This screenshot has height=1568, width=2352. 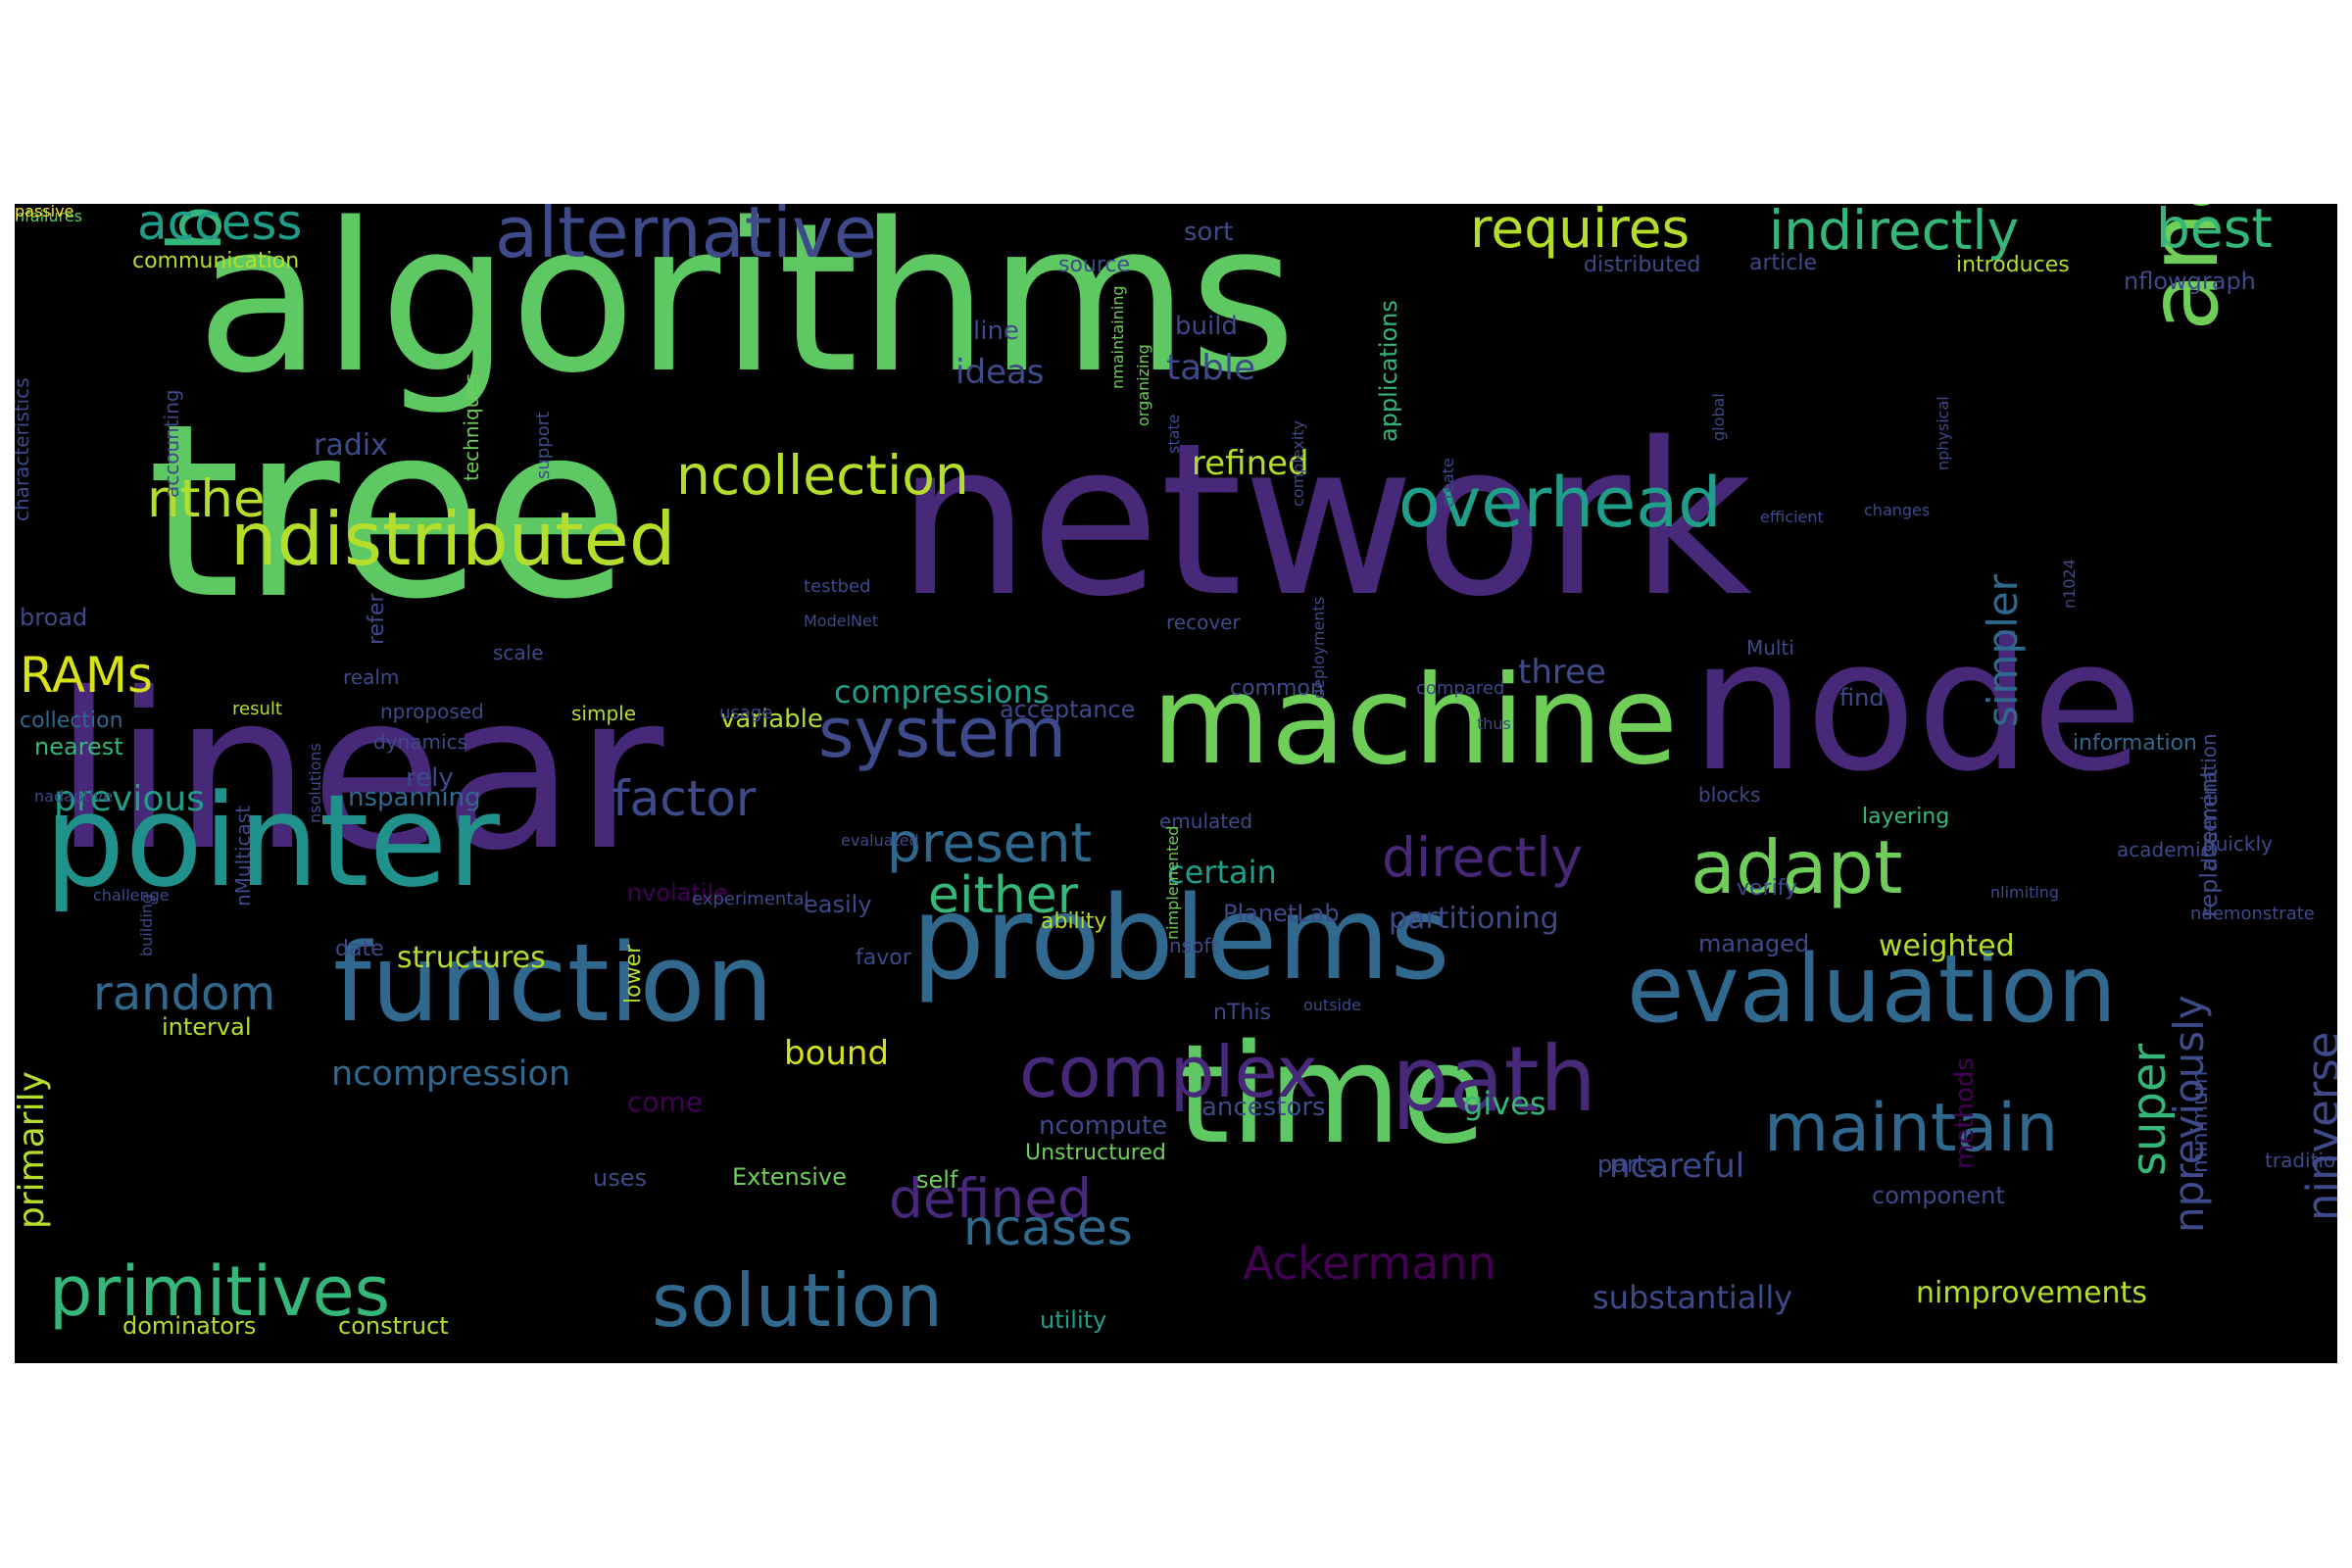 I want to click on word-passive: passive, so click(x=44, y=212).